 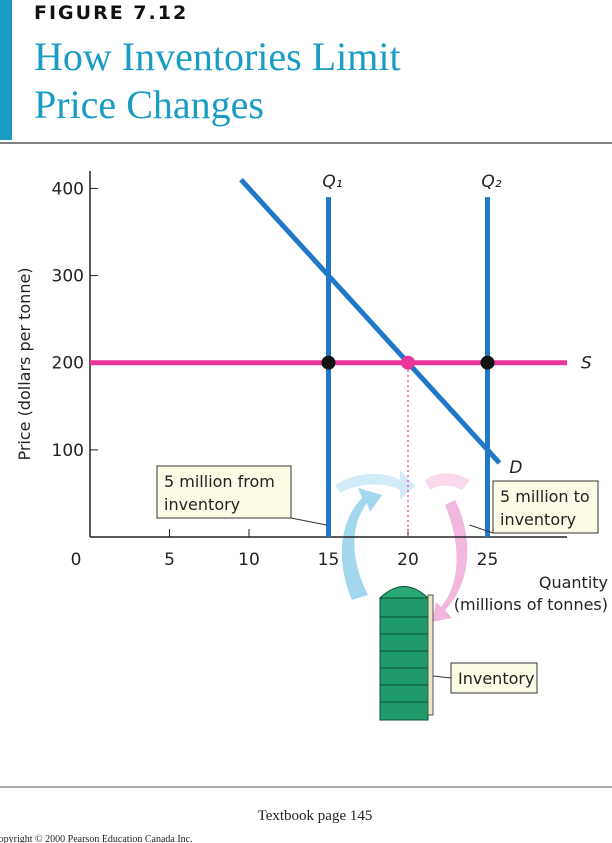 I want to click on series-label: D, so click(x=515, y=468).